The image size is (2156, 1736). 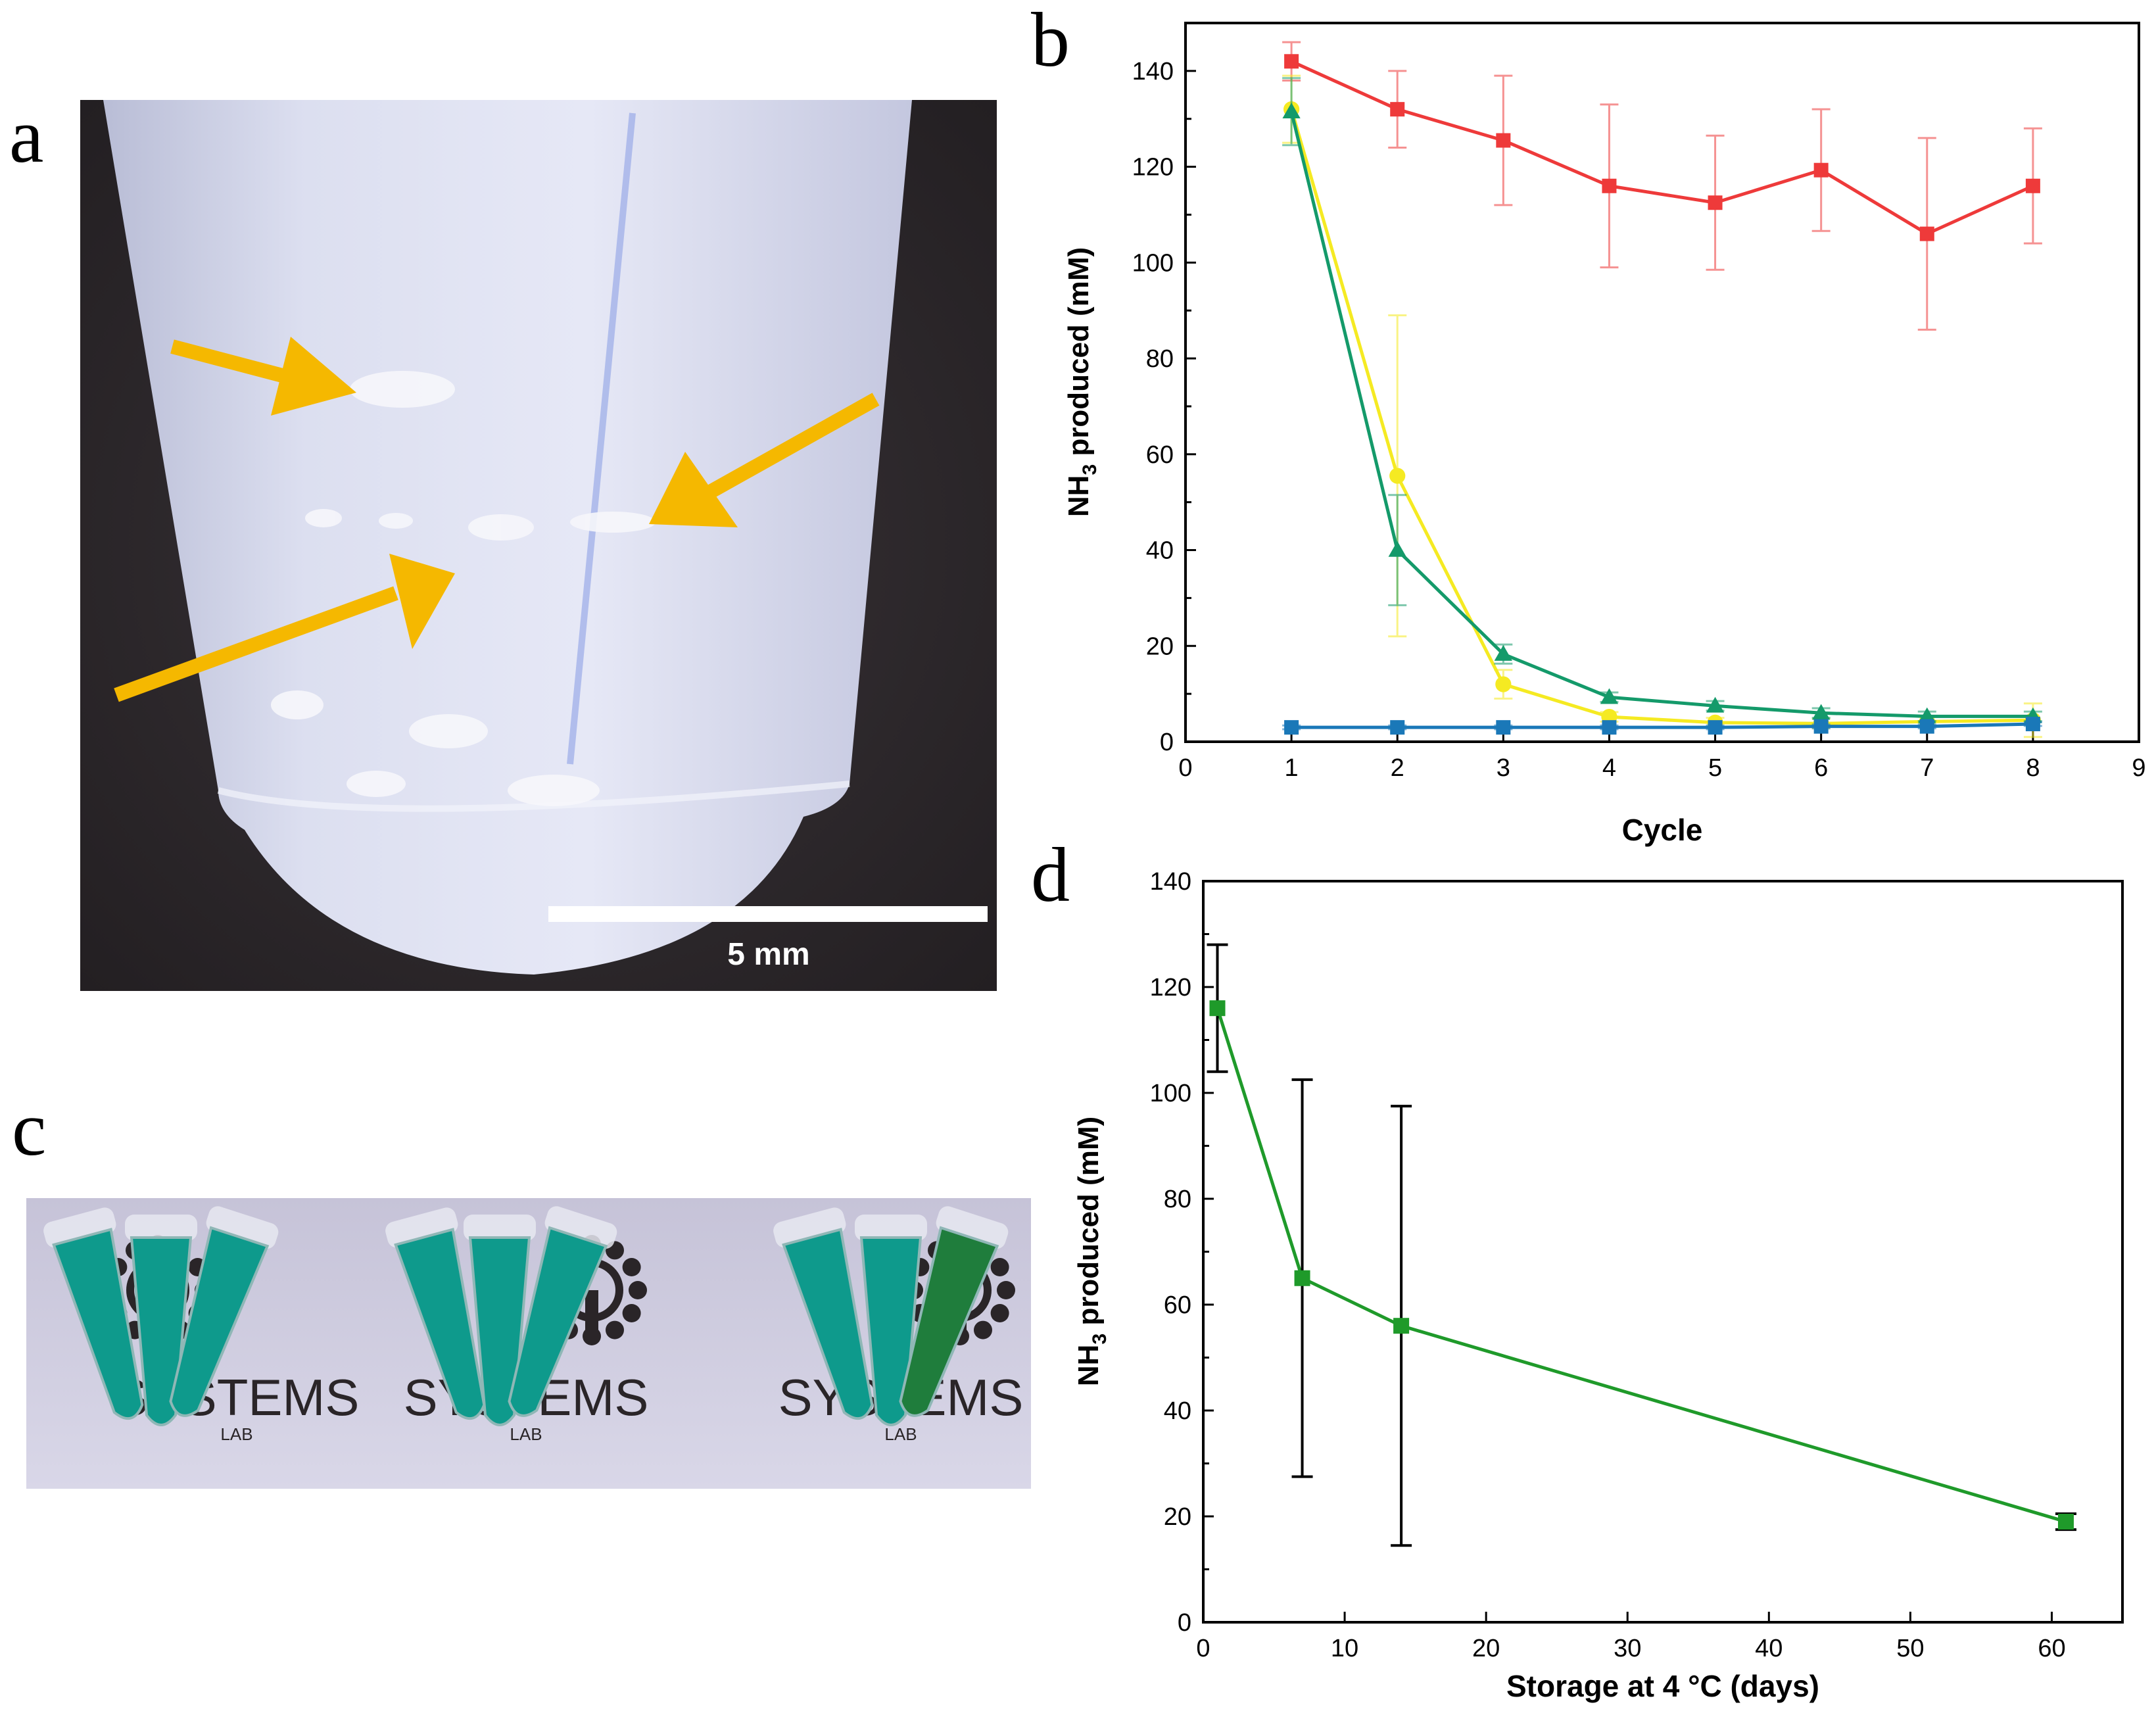 What do you see at coordinates (1292, 768) in the screenshot?
I see `x-tick-label: 1` at bounding box center [1292, 768].